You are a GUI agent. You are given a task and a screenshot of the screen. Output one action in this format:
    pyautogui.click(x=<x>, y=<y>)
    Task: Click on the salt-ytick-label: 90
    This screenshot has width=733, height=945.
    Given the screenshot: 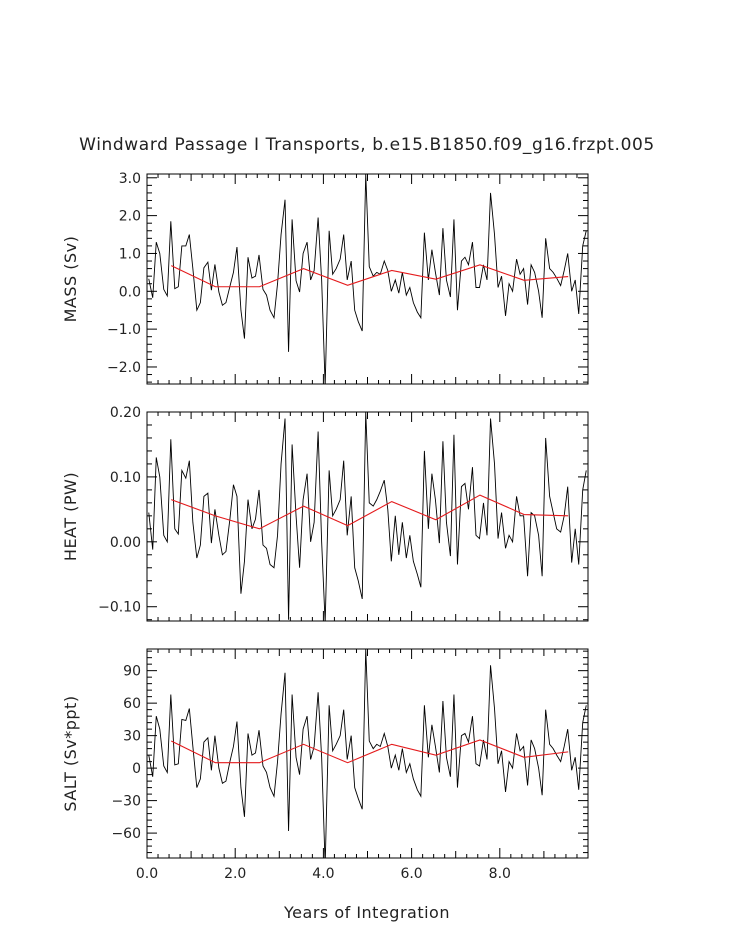 What is the action you would take?
    pyautogui.click(x=132, y=672)
    